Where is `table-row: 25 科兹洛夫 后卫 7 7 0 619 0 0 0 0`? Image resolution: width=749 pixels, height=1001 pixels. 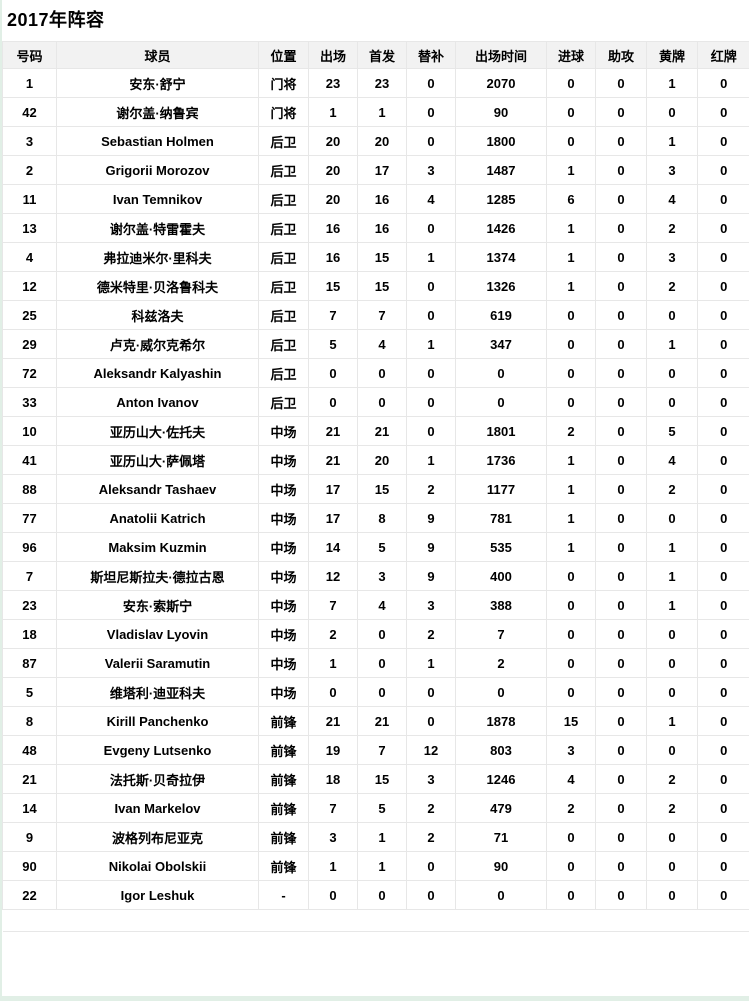 table-row: 25 科兹洛夫 后卫 7 7 0 619 0 0 0 0 is located at coordinates (375, 315).